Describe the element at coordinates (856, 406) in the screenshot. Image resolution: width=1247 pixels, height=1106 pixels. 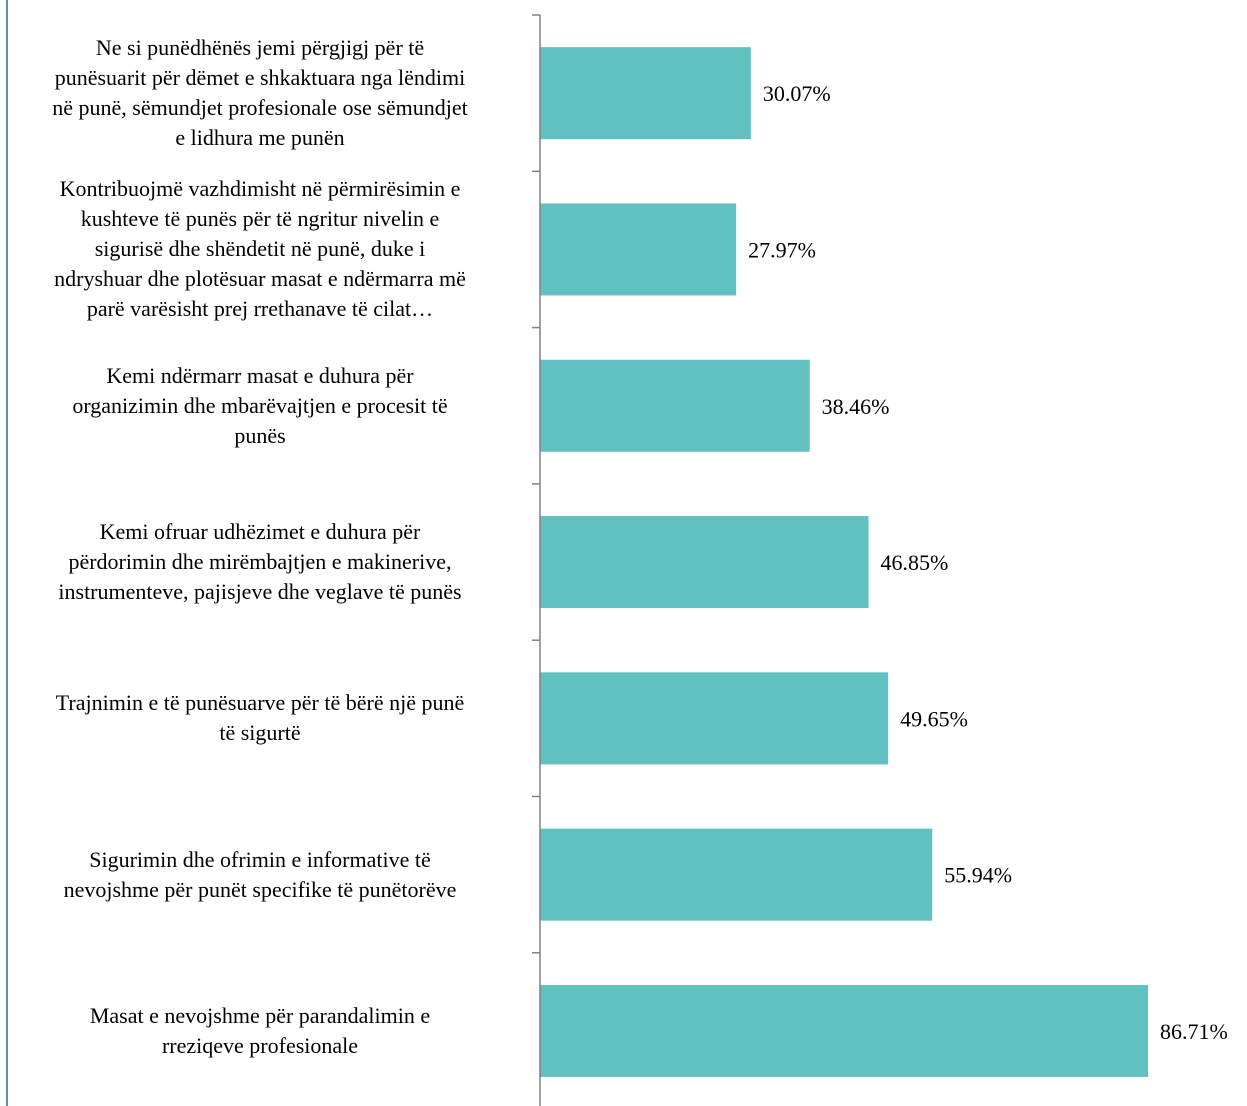
I see `data-label: 38.46%` at that location.